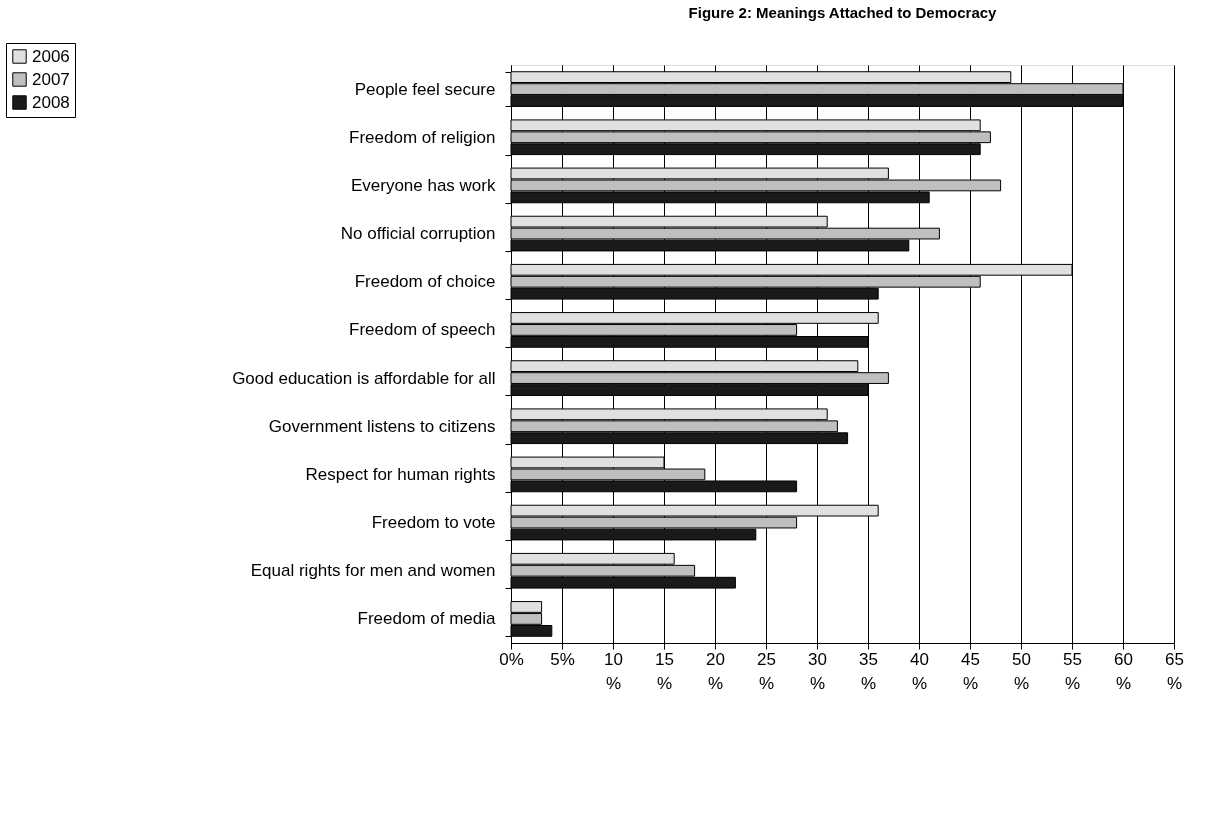 The image size is (1209, 823). Describe the element at coordinates (868, 671) in the screenshot. I see `x-tick-label: 35 %` at that location.